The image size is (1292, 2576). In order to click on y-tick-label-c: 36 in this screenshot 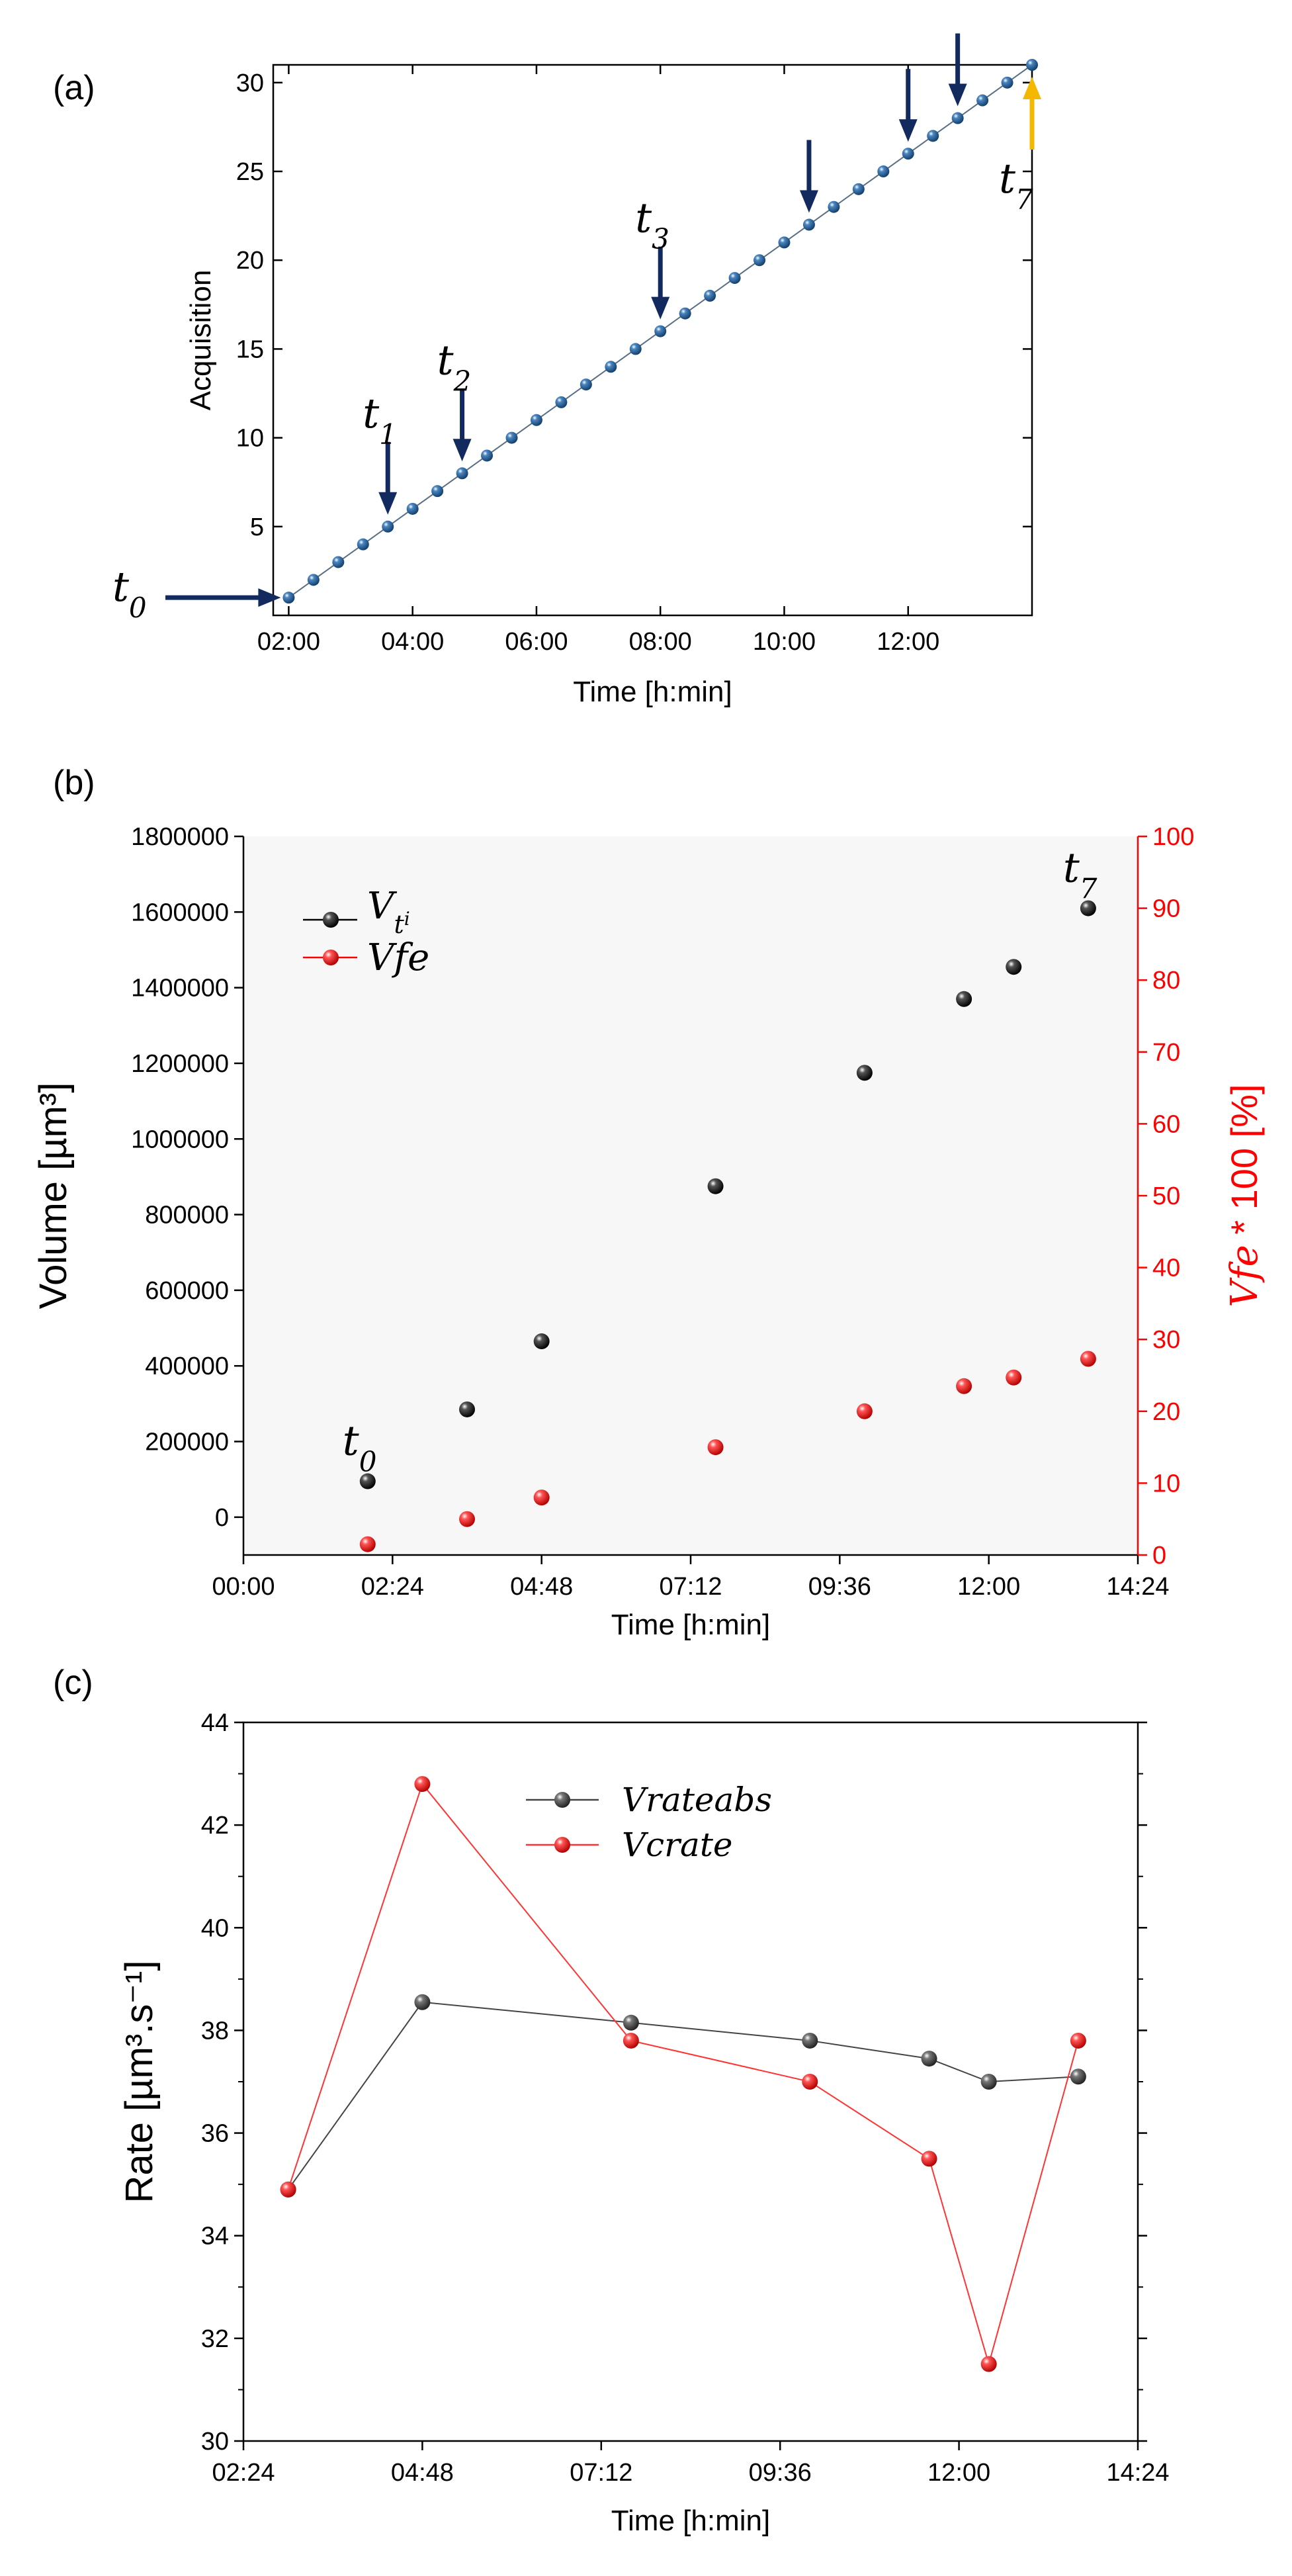, I will do `click(215, 2134)`.